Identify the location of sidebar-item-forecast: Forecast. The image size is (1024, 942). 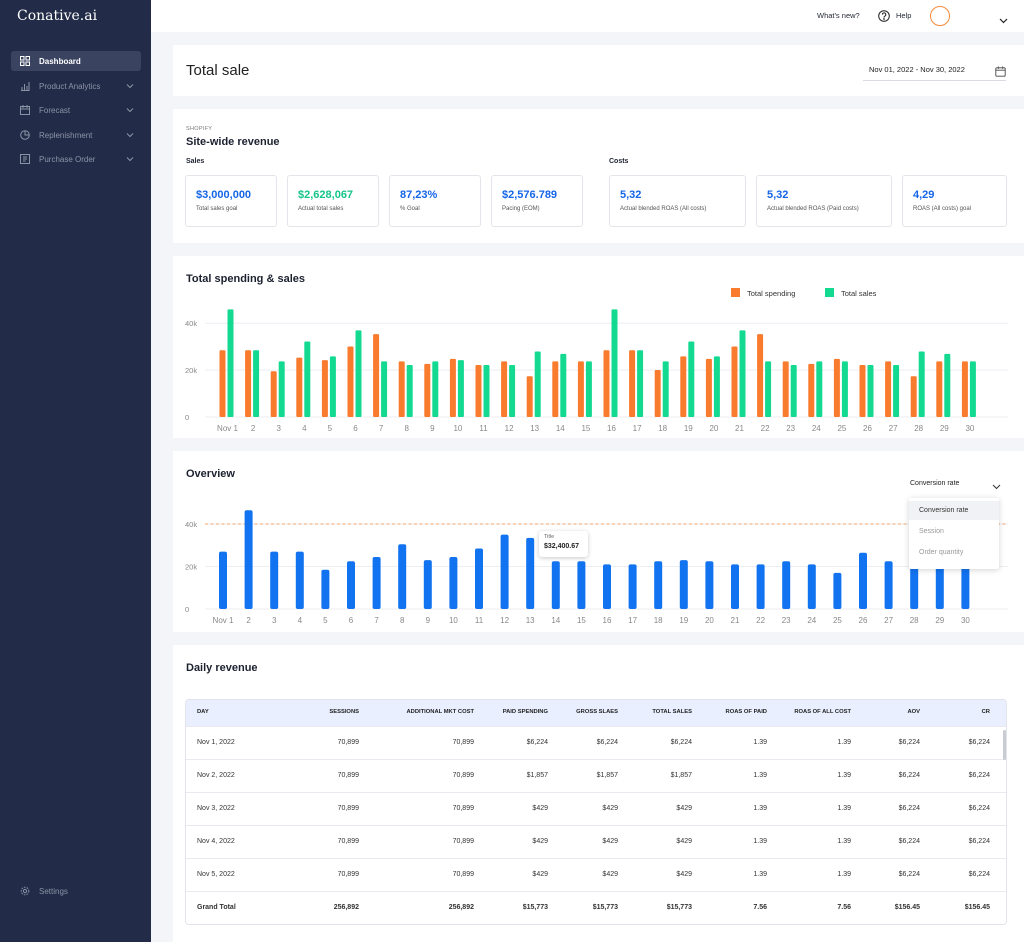
(76, 110).